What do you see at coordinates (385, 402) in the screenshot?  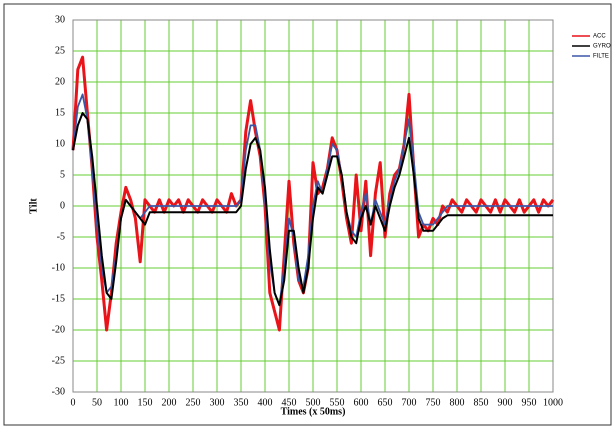 I see `x-tick-label: 650` at bounding box center [385, 402].